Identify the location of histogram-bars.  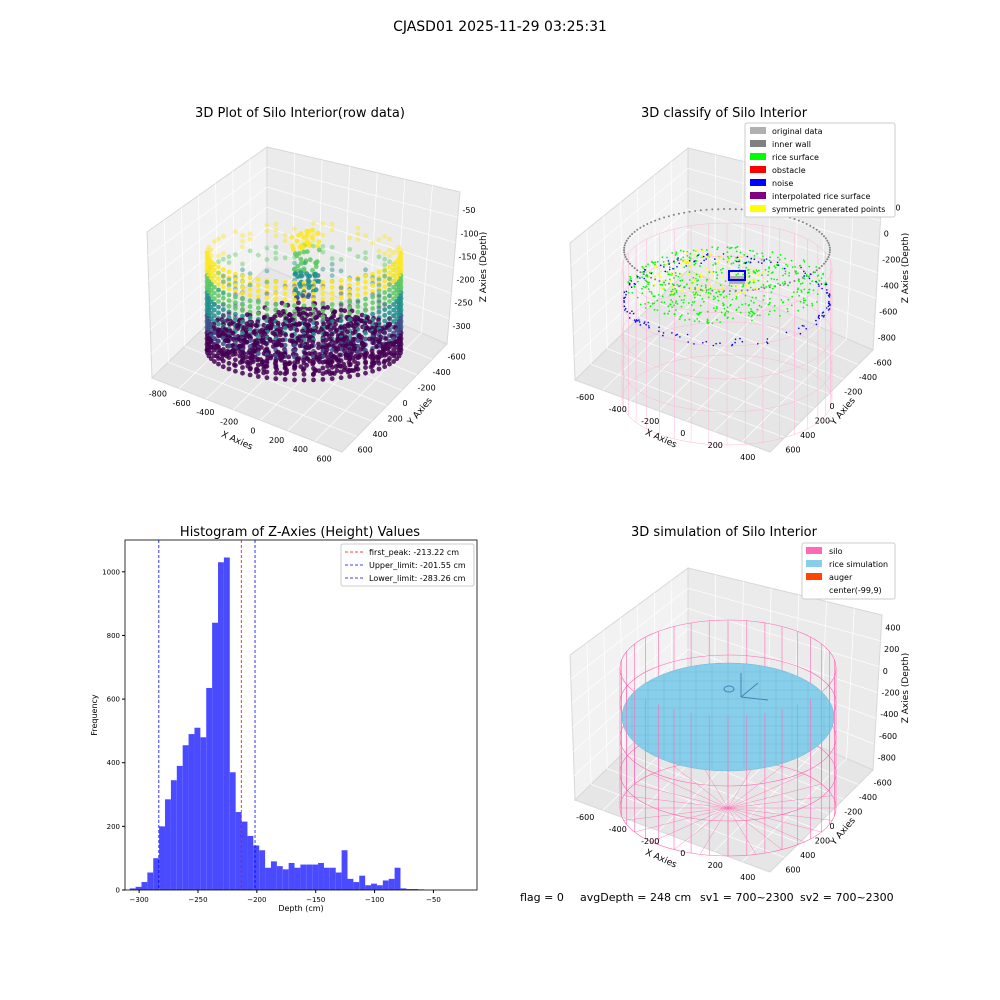
(277, 723).